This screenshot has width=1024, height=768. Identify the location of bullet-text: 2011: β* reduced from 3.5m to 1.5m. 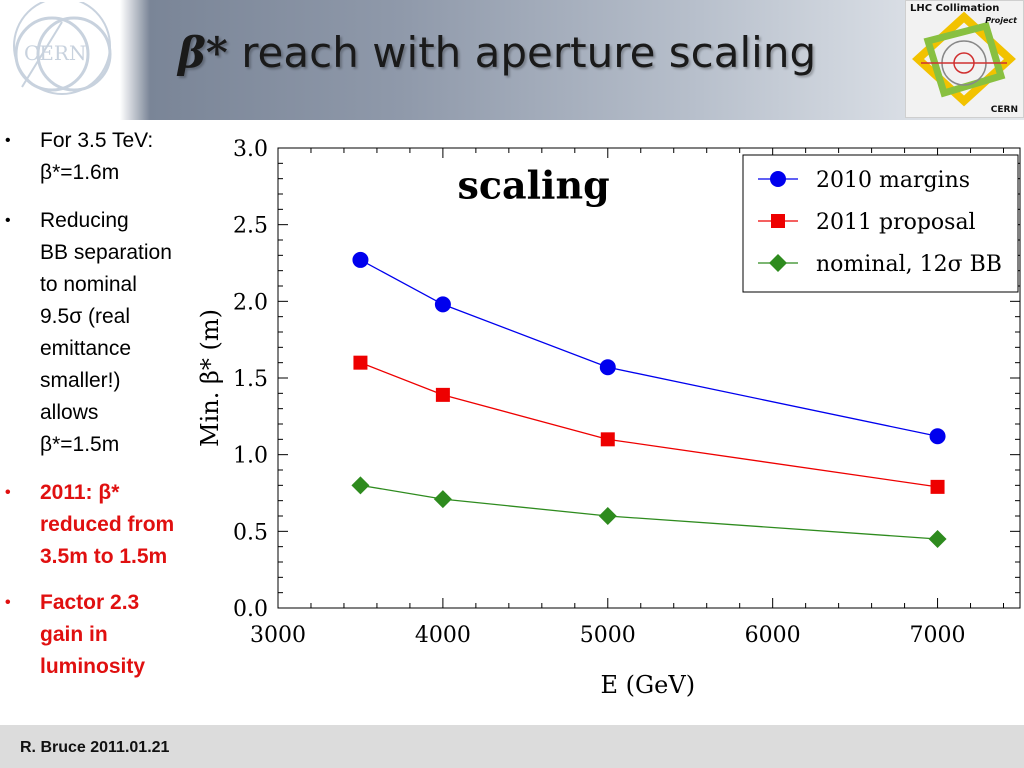
(132, 525).